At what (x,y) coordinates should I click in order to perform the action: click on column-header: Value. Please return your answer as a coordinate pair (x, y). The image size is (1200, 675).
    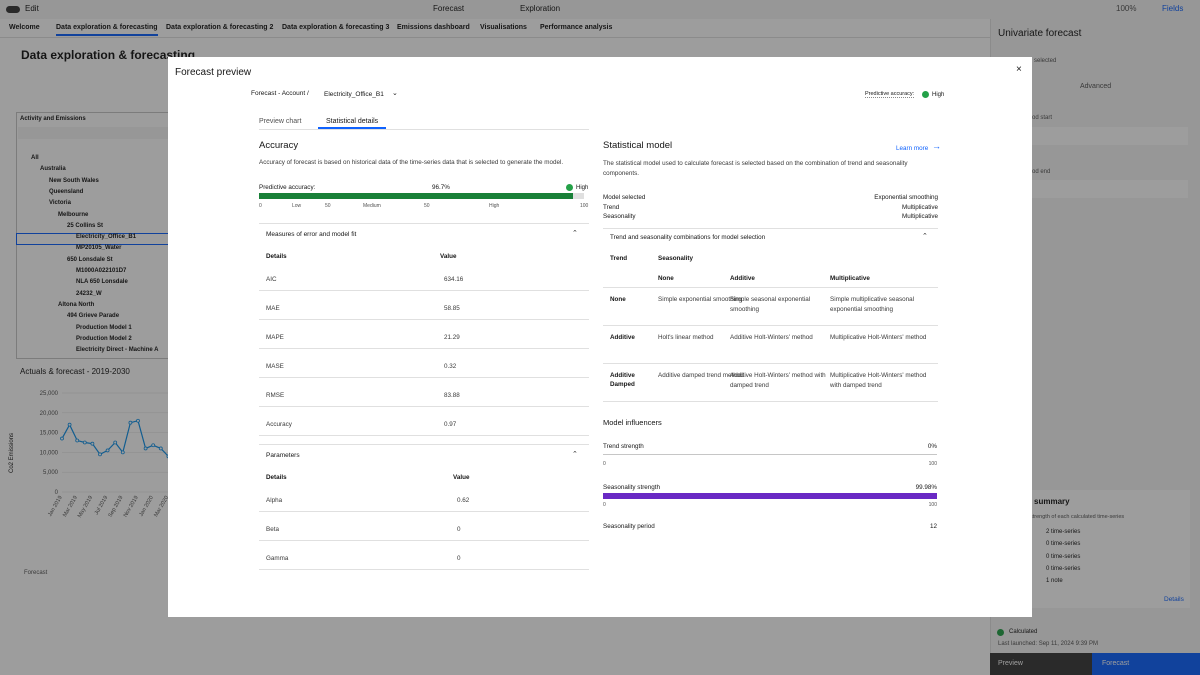
    Looking at the image, I should click on (448, 256).